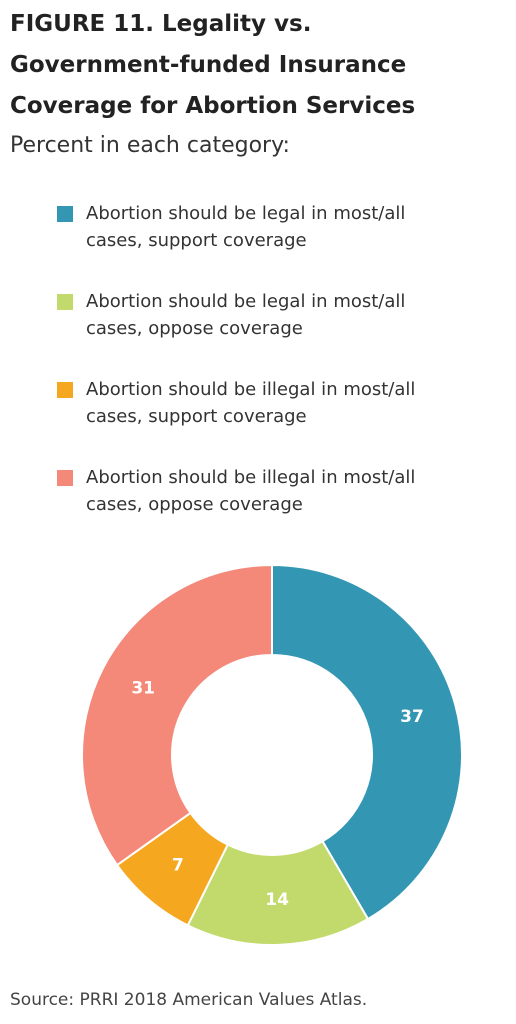 This screenshot has width=516, height=1024. I want to click on data-label: 31, so click(143, 688).